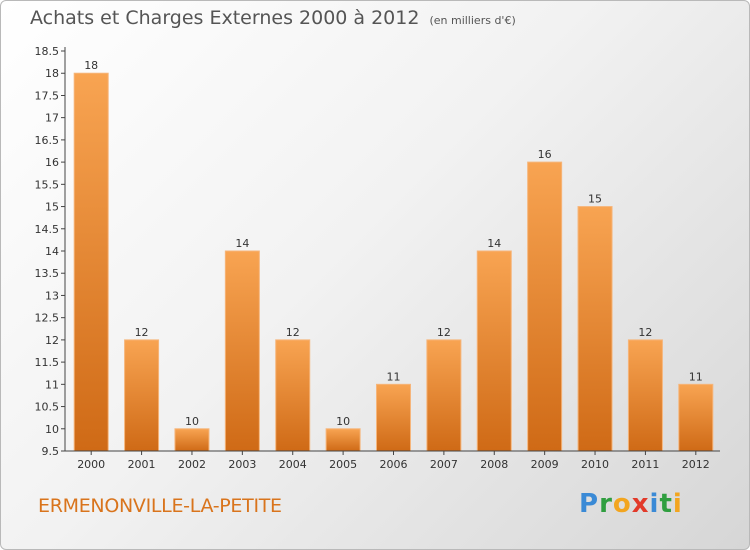  Describe the element at coordinates (696, 464) in the screenshot. I see `x-tick-label: 2012` at that location.